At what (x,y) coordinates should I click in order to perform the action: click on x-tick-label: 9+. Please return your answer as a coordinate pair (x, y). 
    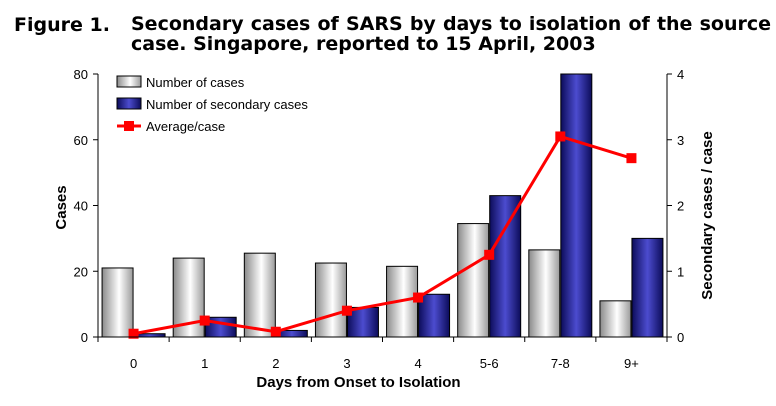
    Looking at the image, I should click on (631, 363).